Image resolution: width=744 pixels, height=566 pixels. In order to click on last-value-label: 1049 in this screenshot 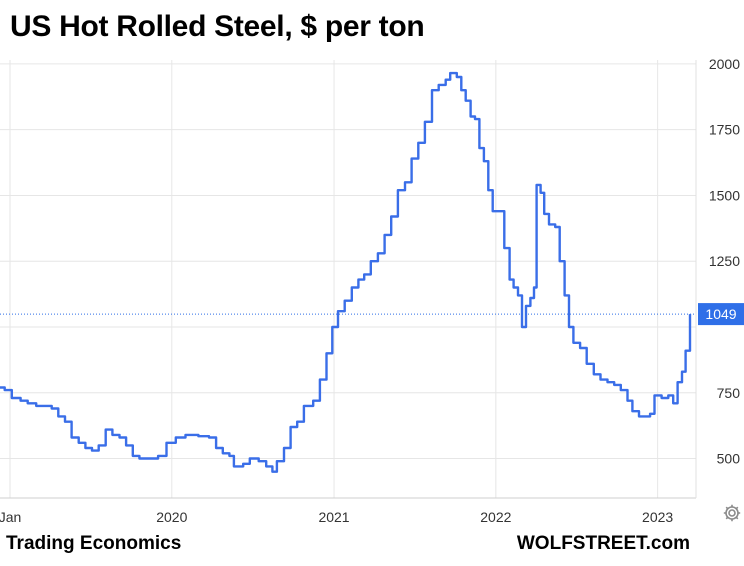, I will do `click(720, 314)`.